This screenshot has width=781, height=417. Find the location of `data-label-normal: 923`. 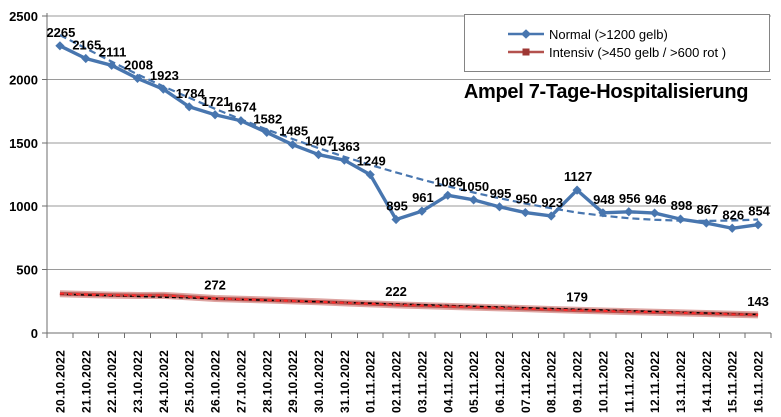

data-label-normal: 923 is located at coordinates (552, 202).